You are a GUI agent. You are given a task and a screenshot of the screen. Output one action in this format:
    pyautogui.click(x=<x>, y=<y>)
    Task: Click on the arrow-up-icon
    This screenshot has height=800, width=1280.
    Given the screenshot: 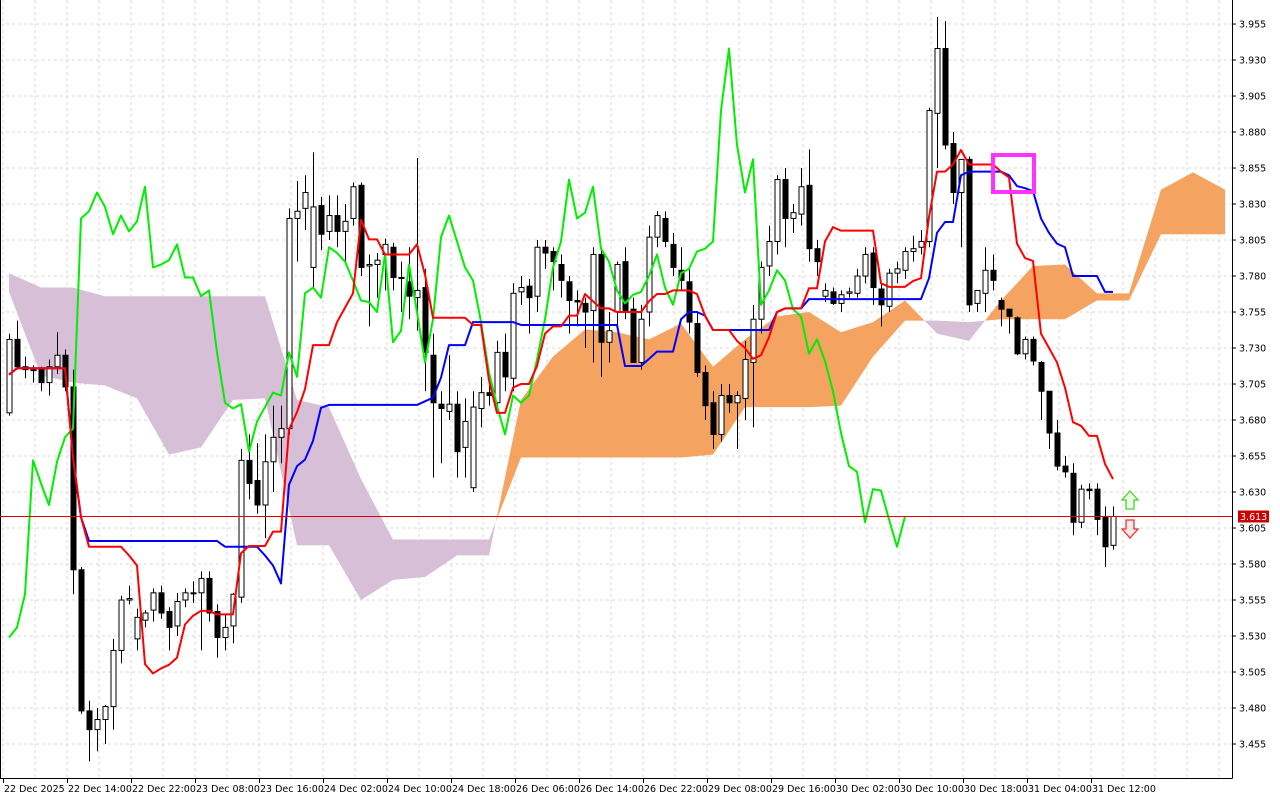 What is the action you would take?
    pyautogui.click(x=1130, y=500)
    